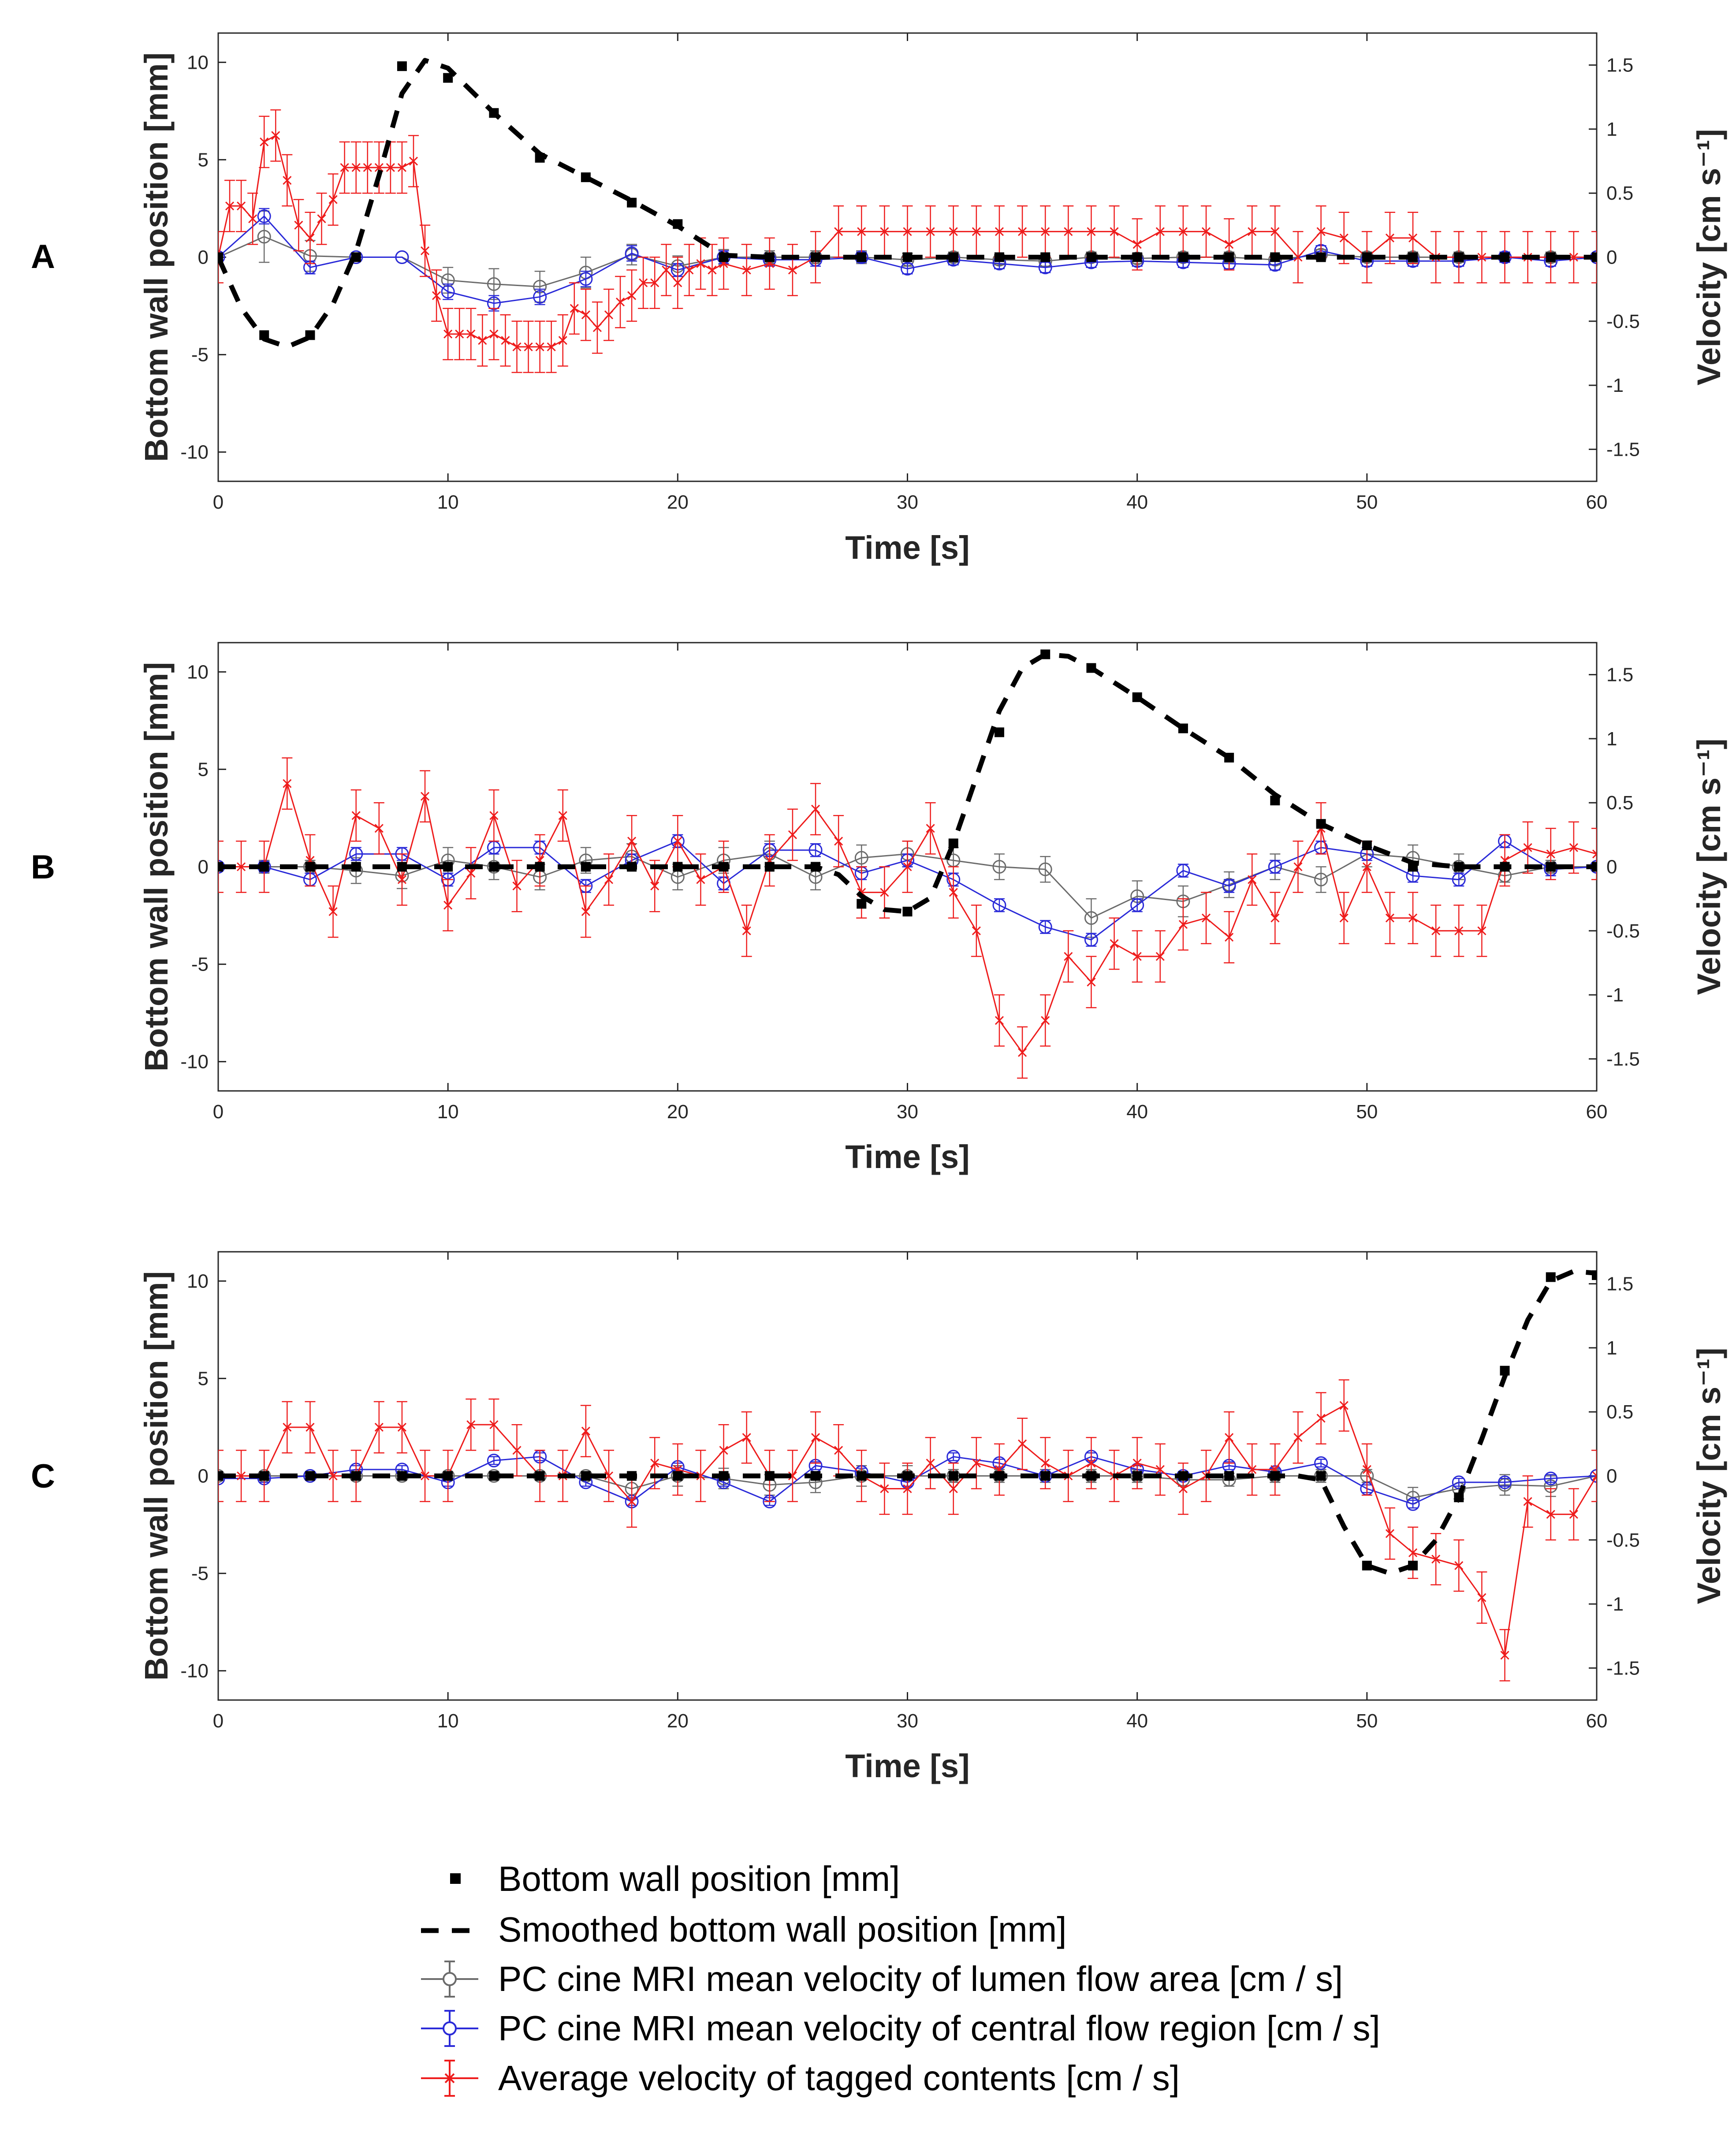 The height and width of the screenshot is (2132, 1736). What do you see at coordinates (1619, 1412) in the screenshot?
I see `y2-tick-label: 0.5` at bounding box center [1619, 1412].